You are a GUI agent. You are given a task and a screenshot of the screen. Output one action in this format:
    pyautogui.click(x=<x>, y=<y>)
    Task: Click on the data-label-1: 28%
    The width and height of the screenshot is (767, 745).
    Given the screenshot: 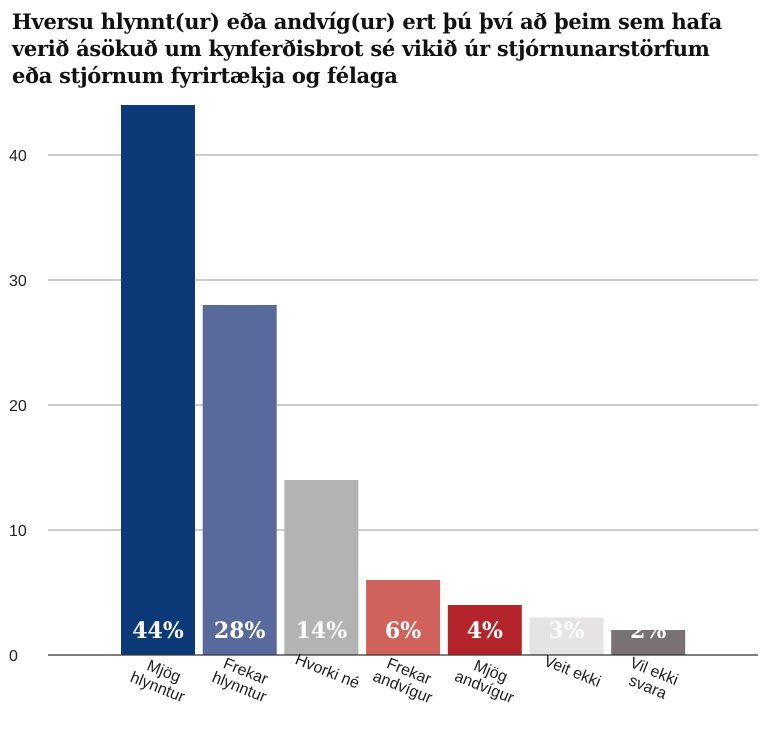 What is the action you would take?
    pyautogui.click(x=240, y=631)
    